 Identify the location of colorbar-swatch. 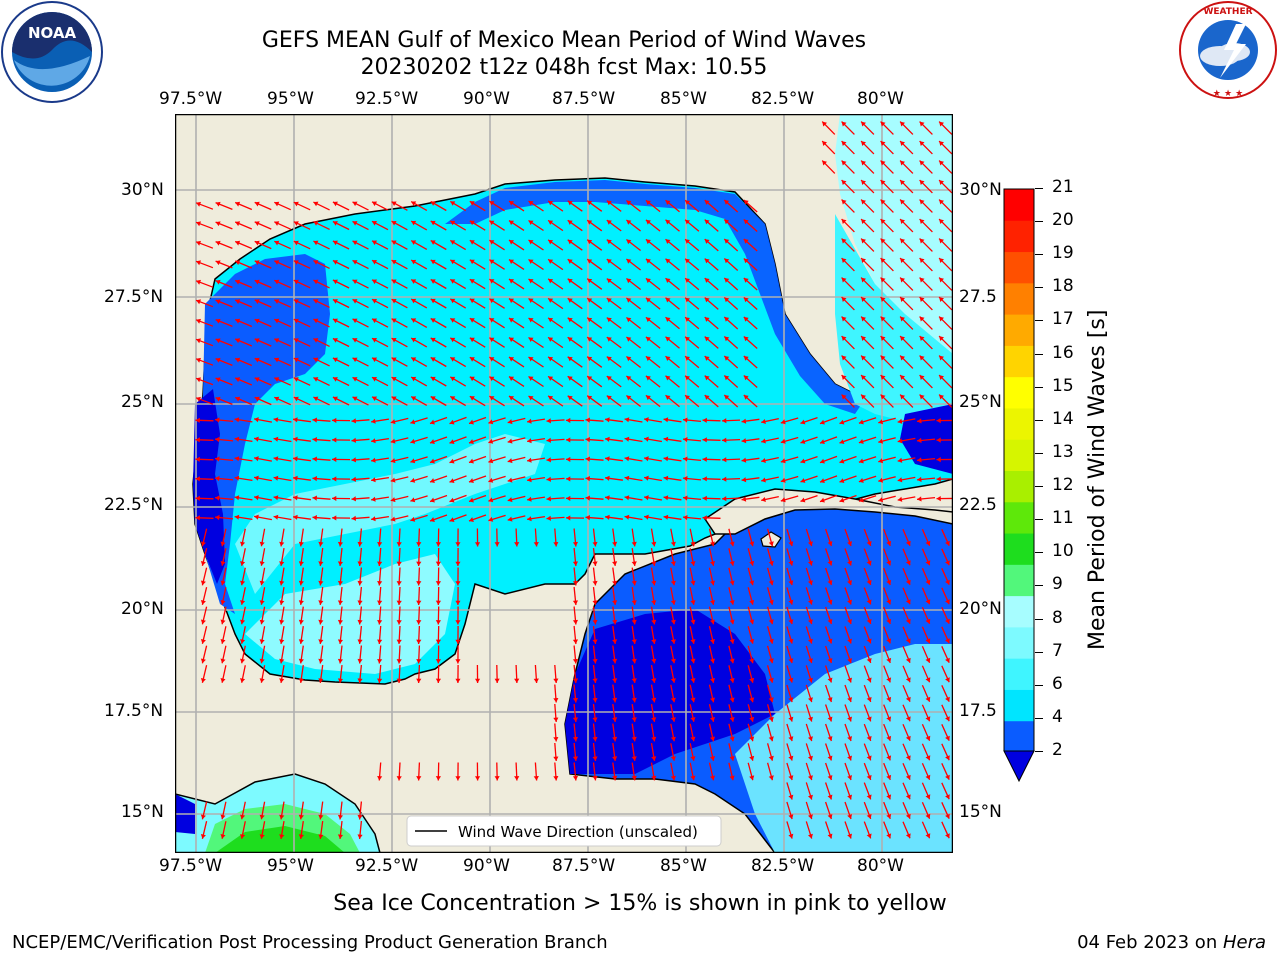
(1019, 330).